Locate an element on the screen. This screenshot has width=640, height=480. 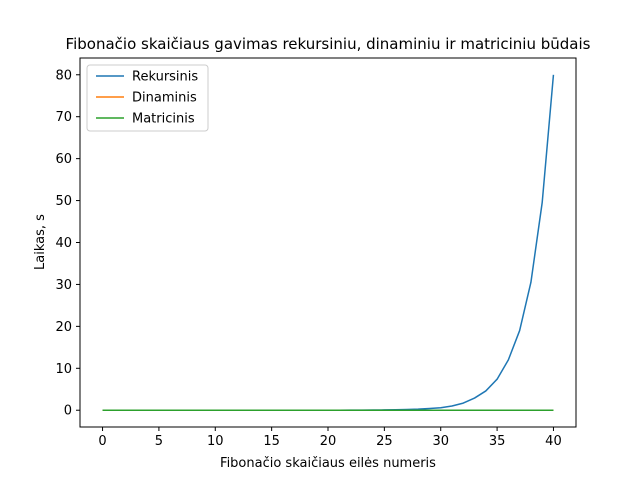
x-axis-ticks: 0 5 10 15 20 25 30 35 40 is located at coordinates (330, 438).